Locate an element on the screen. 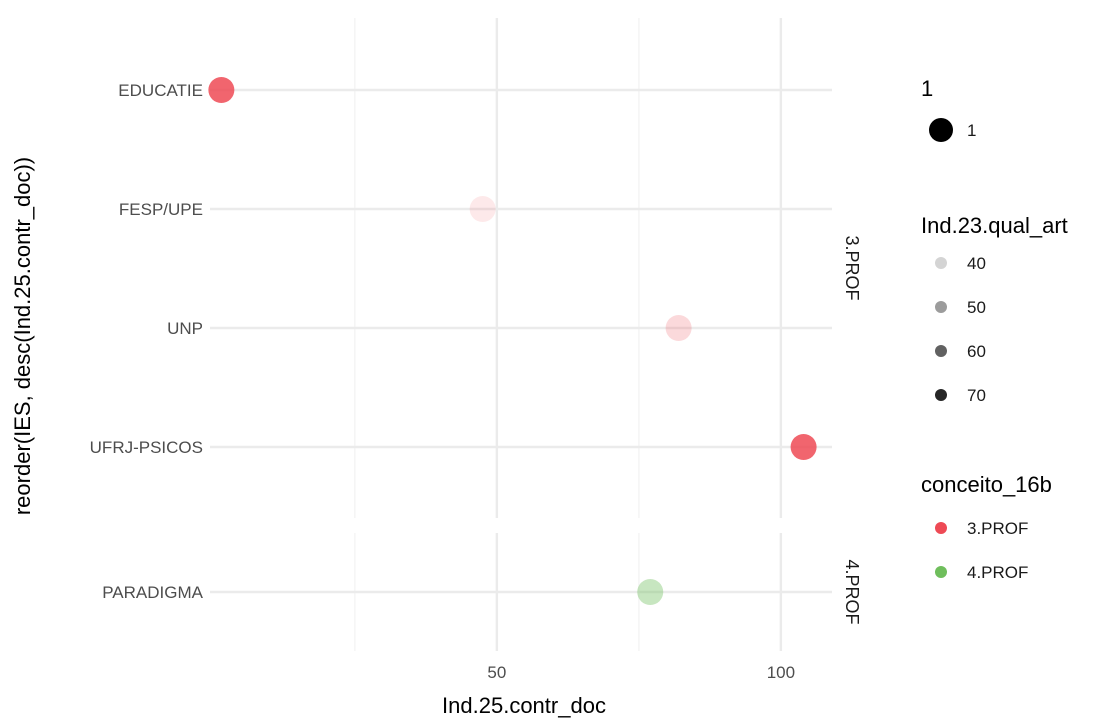 This screenshot has height=719, width=1108. alpha-legend-label: 60 is located at coordinates (976, 351).